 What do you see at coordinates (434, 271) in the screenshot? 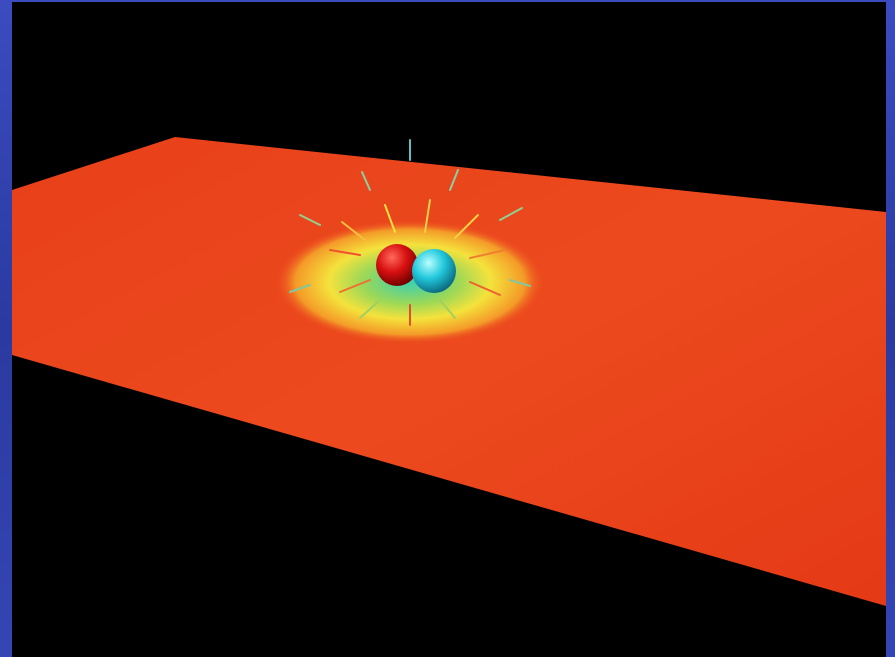
I see `cyan-sphere` at bounding box center [434, 271].